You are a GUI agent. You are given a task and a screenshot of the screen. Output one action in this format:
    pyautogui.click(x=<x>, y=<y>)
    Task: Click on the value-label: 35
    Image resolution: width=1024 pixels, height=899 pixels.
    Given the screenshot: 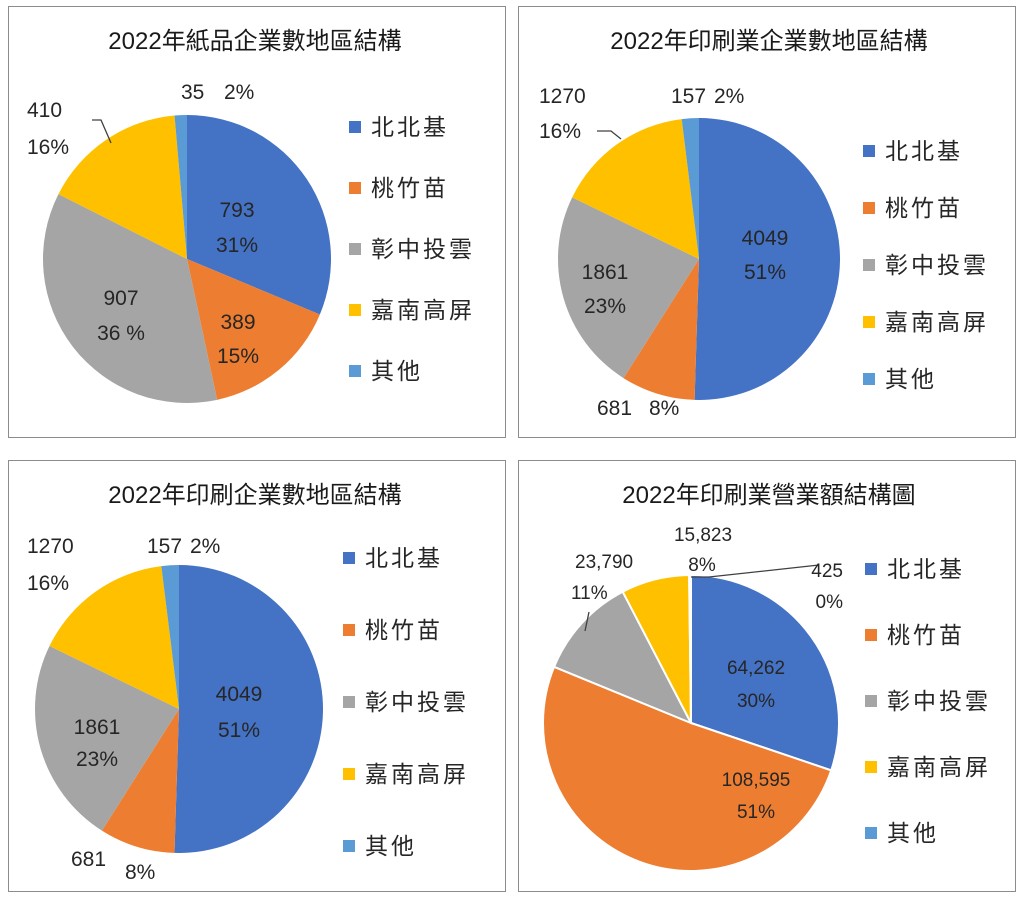 What is the action you would take?
    pyautogui.click(x=192, y=92)
    